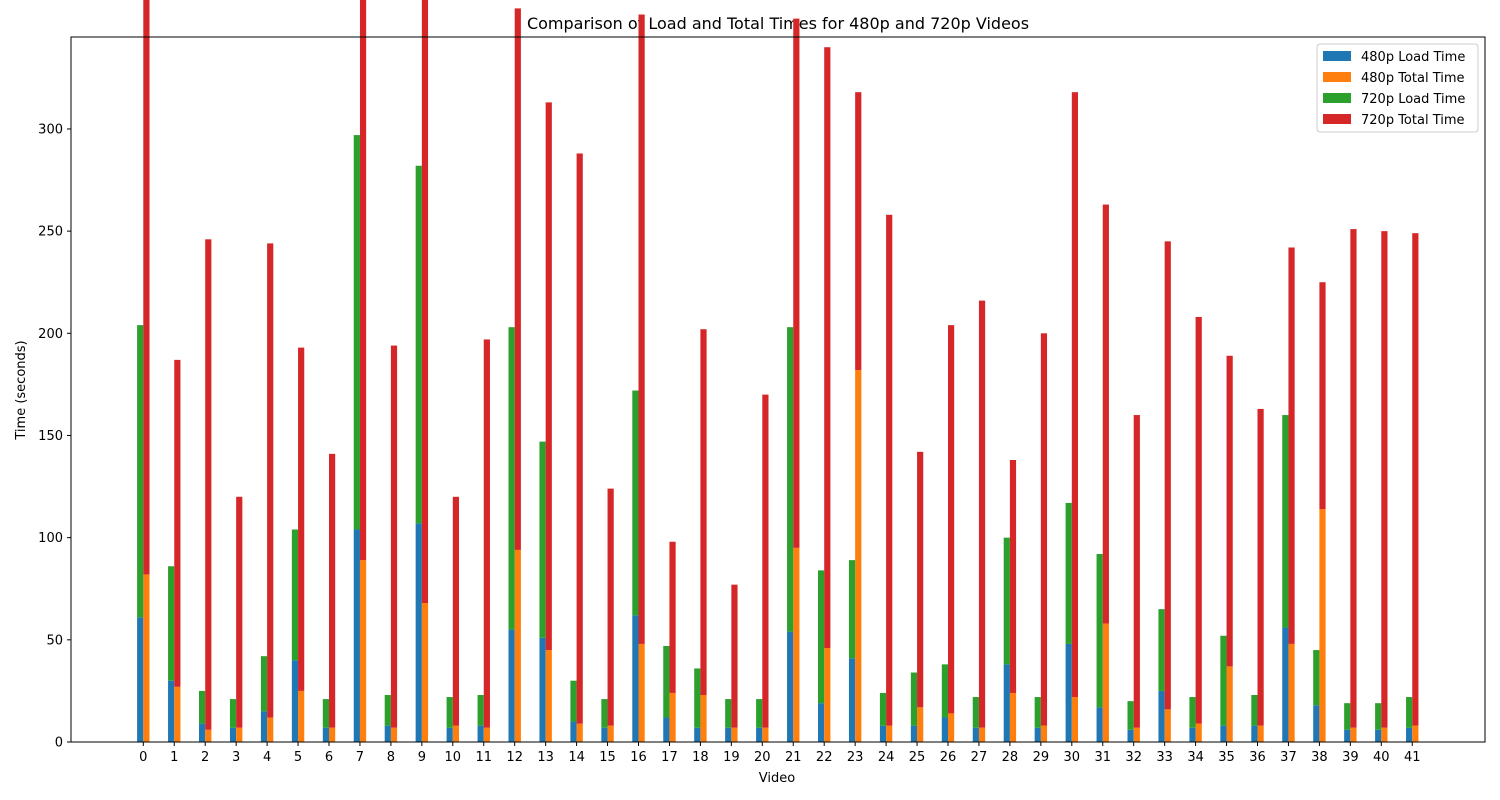 The height and width of the screenshot is (800, 1500). I want to click on x-tick-label: 29, so click(1041, 757).